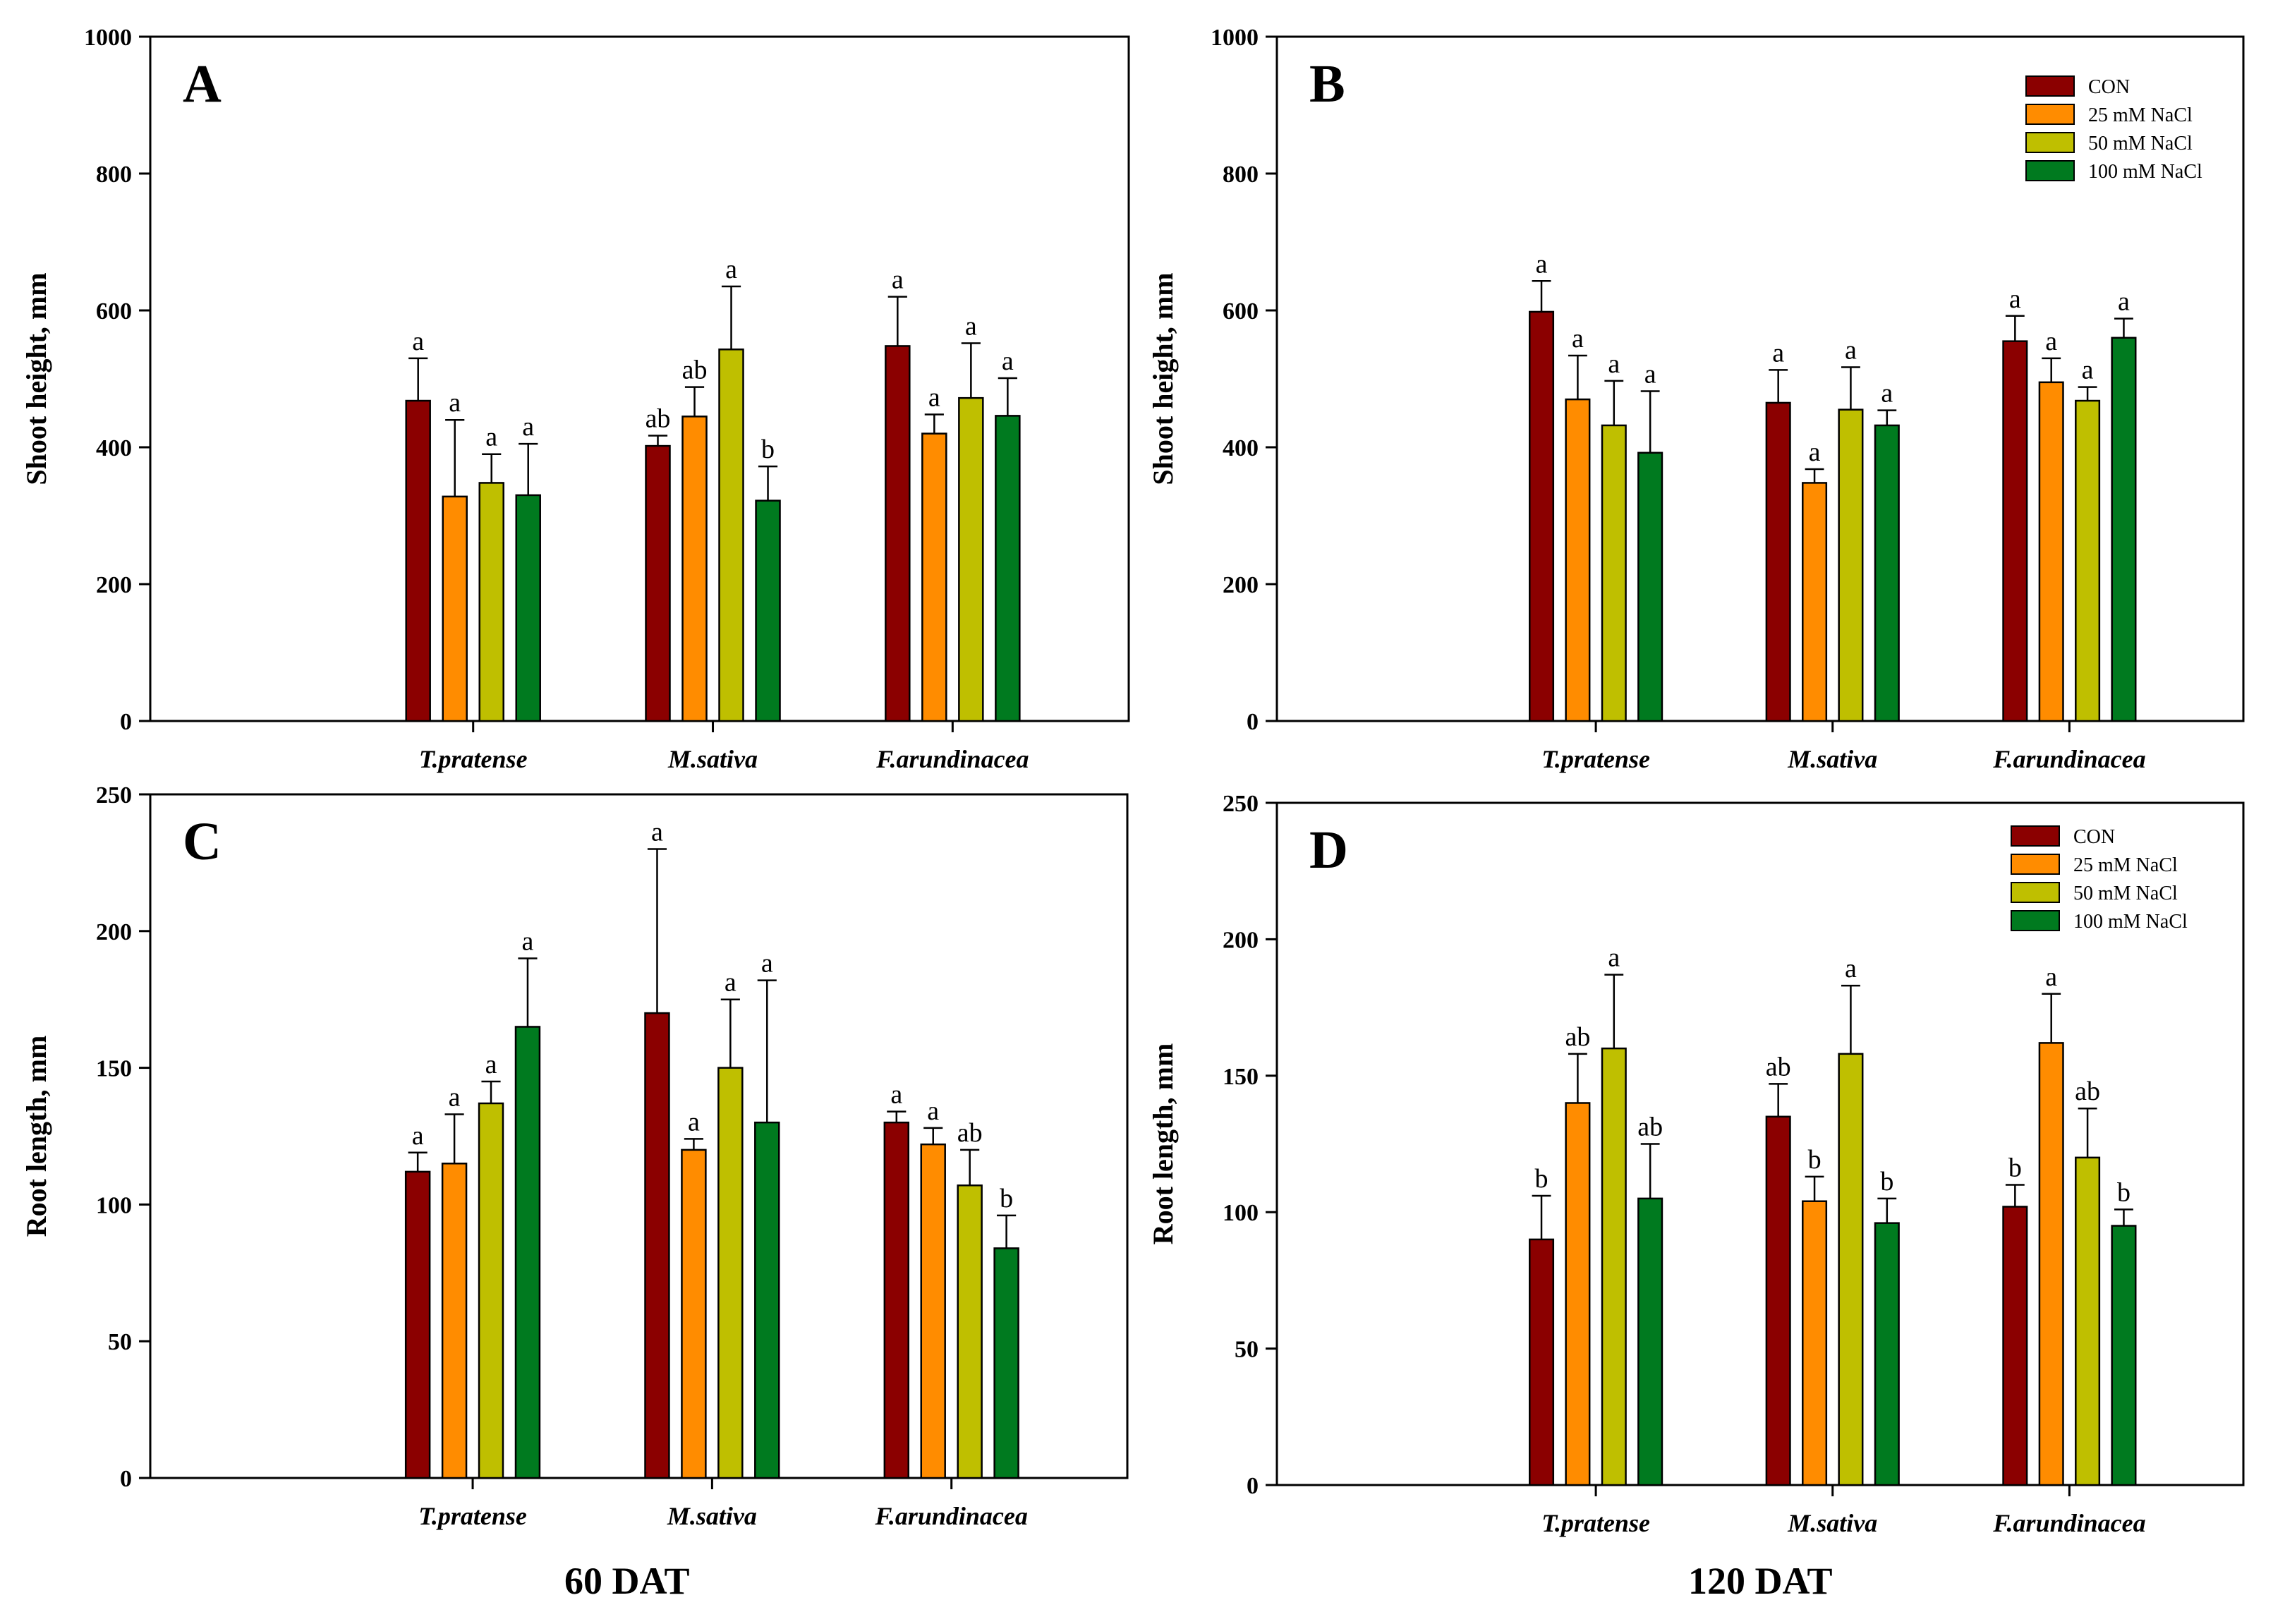 This screenshot has height=1624, width=2273. What do you see at coordinates (2145, 172) in the screenshot?
I see `legend-label: 100 mM NaCl` at bounding box center [2145, 172].